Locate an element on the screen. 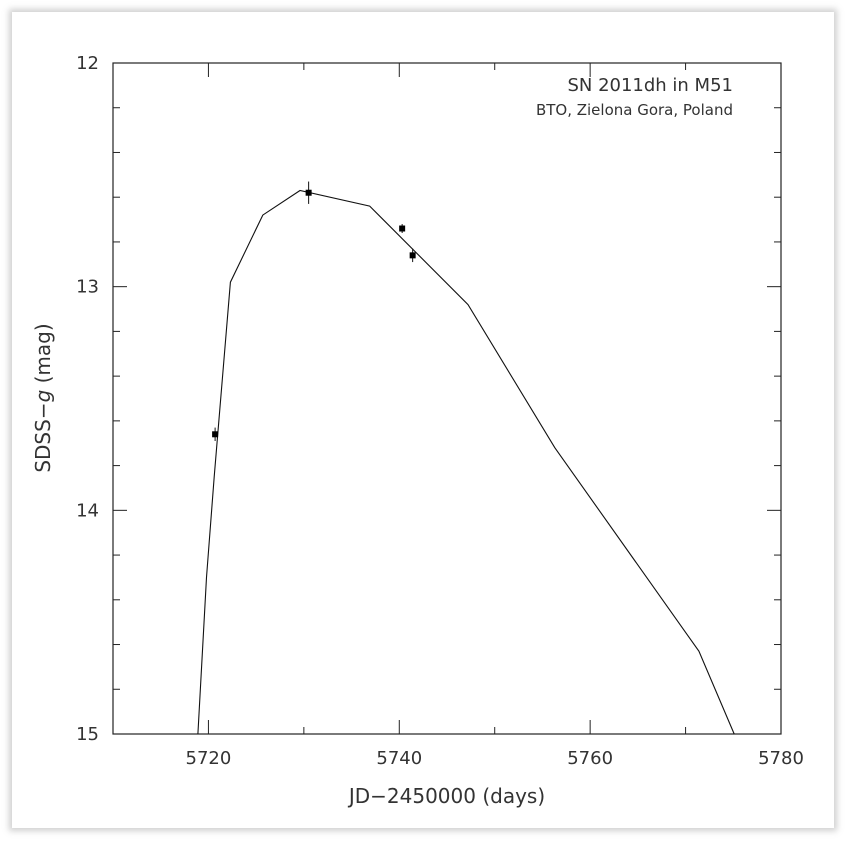 The width and height of the screenshot is (848, 842). x-tick-label: 5780 is located at coordinates (781, 758).